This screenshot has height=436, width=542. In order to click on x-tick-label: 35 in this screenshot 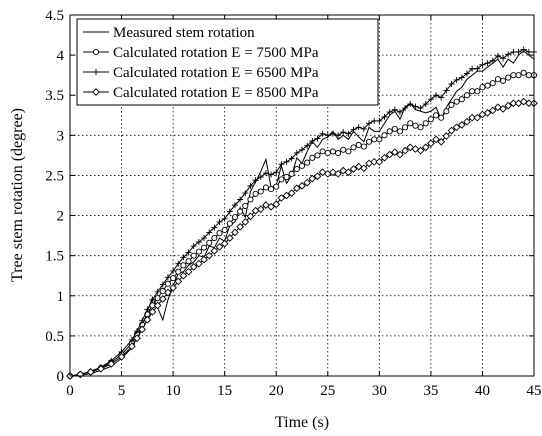, I will do `click(430, 391)`.